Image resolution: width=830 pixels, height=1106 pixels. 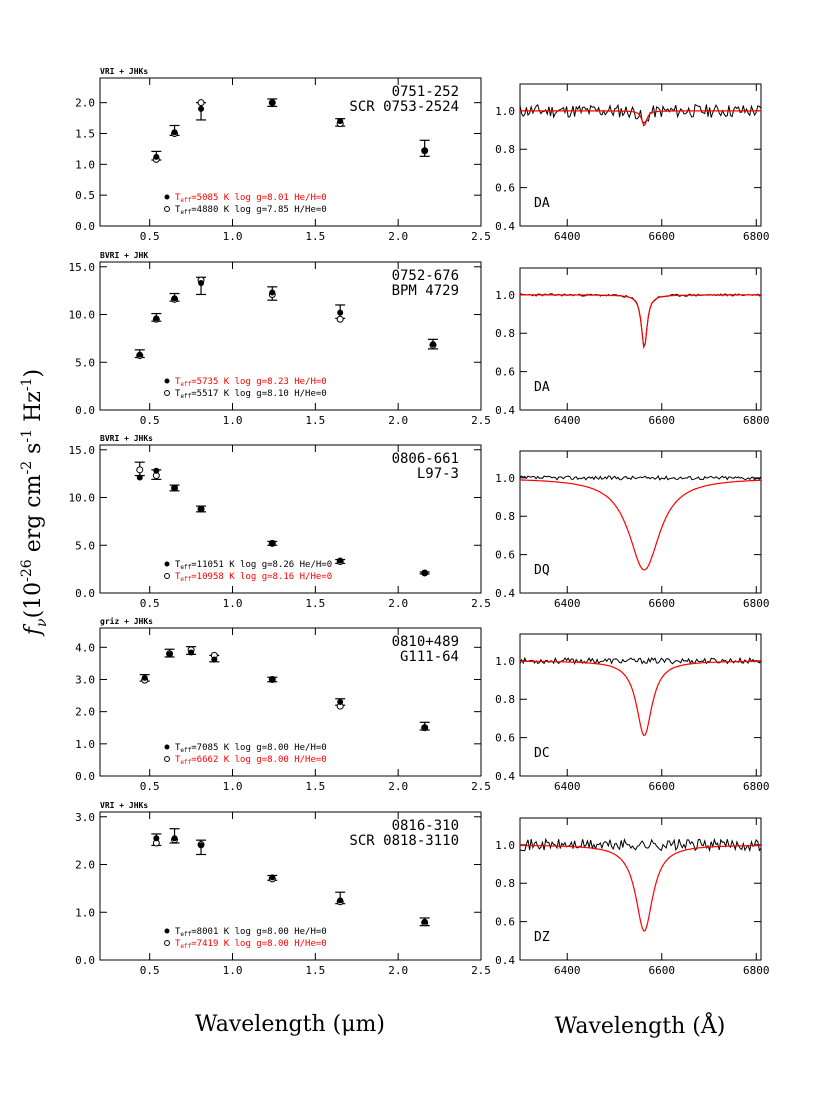 What do you see at coordinates (85, 362) in the screenshot?
I see `sed-ytick-label: 5.0` at bounding box center [85, 362].